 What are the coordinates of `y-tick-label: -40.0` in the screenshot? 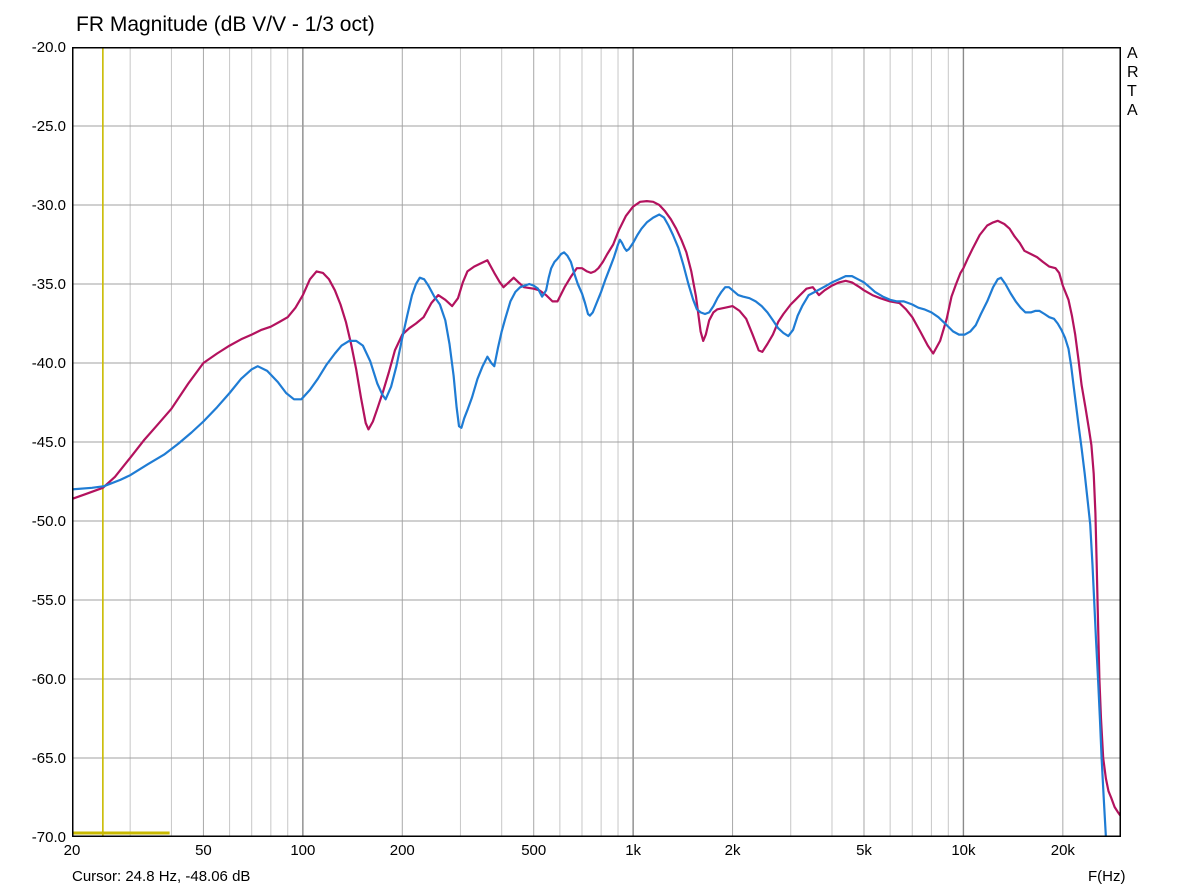 It's located at (48, 363).